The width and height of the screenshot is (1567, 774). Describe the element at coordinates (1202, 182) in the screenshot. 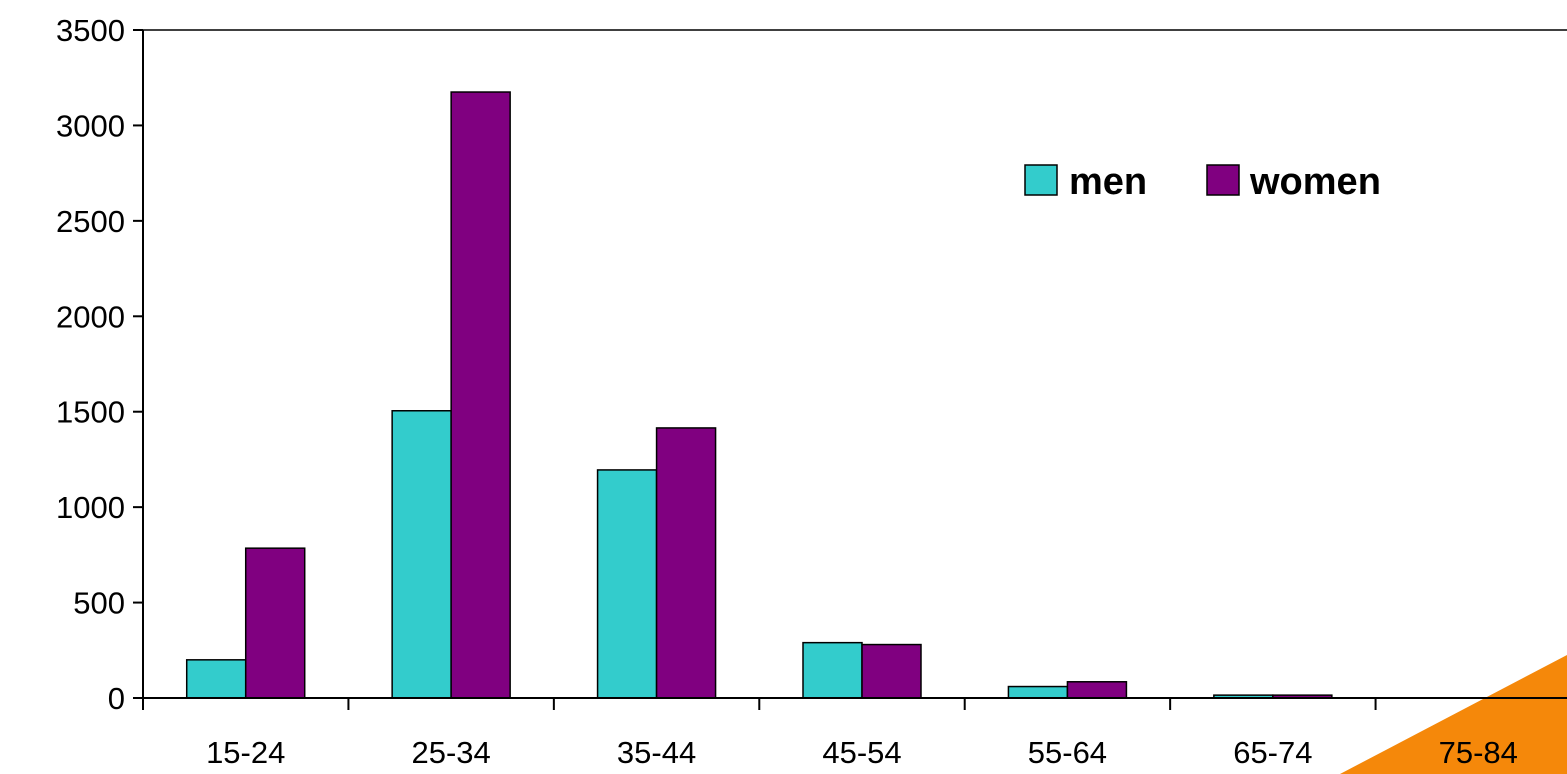

I see `legend: men women` at that location.